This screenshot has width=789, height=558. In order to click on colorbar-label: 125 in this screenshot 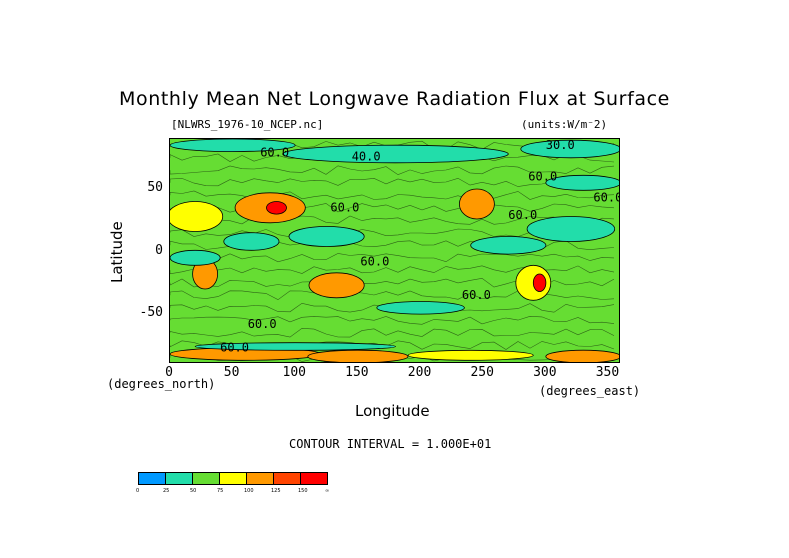, I will do `click(276, 491)`.